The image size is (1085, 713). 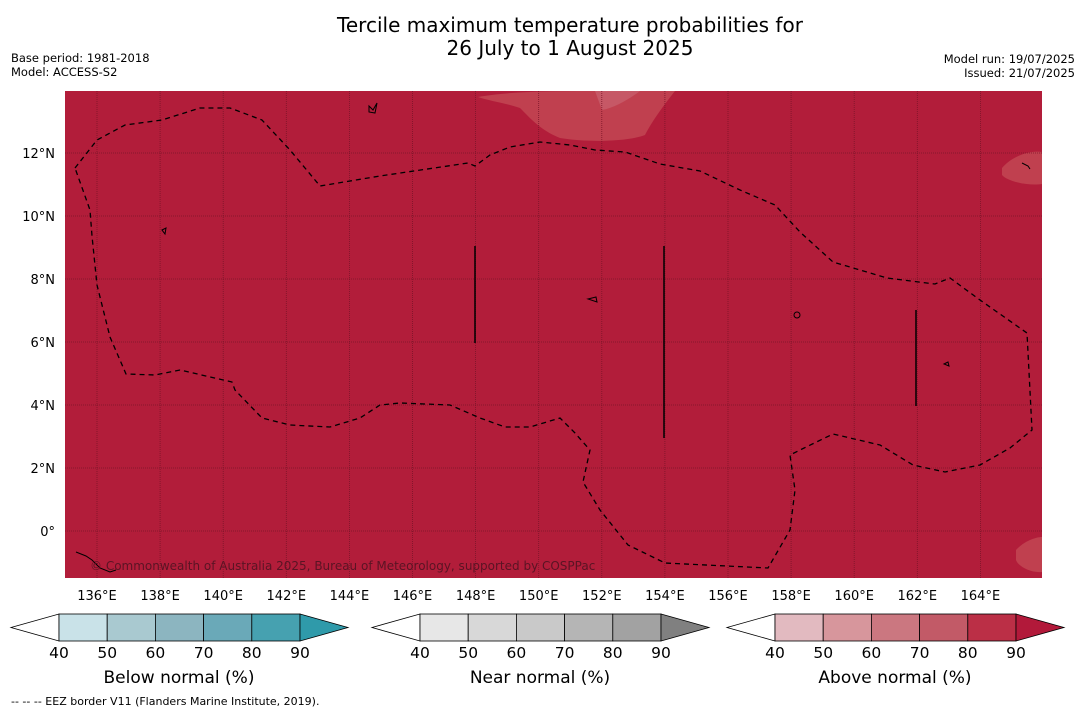 What do you see at coordinates (895, 678) in the screenshot?
I see `colorbar-label-above: Above normal (%)` at bounding box center [895, 678].